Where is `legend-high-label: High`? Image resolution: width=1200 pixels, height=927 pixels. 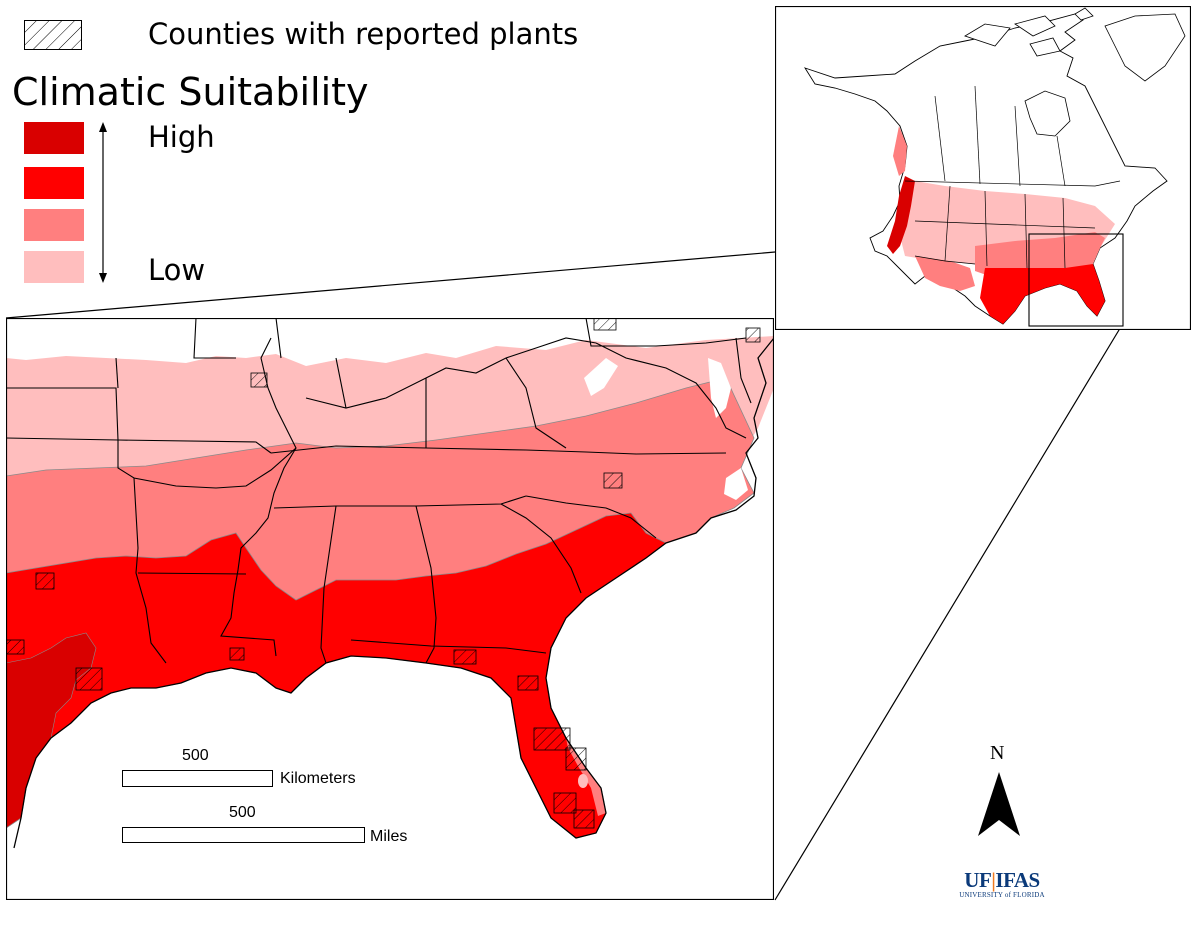 legend-high-label: High is located at coordinates (181, 137).